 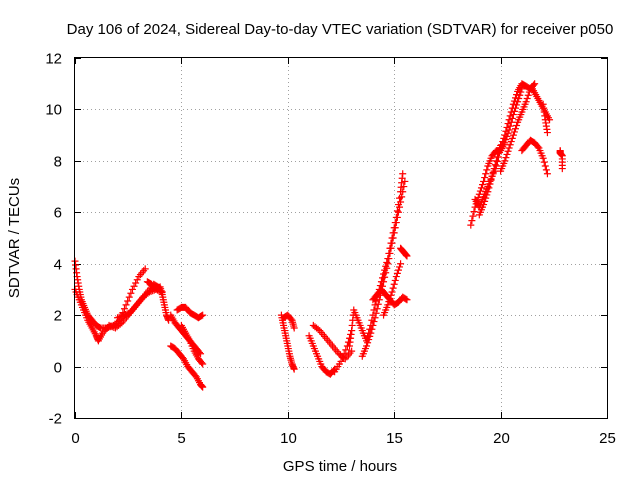 I want to click on y-tick-label: 6, so click(x=58, y=213).